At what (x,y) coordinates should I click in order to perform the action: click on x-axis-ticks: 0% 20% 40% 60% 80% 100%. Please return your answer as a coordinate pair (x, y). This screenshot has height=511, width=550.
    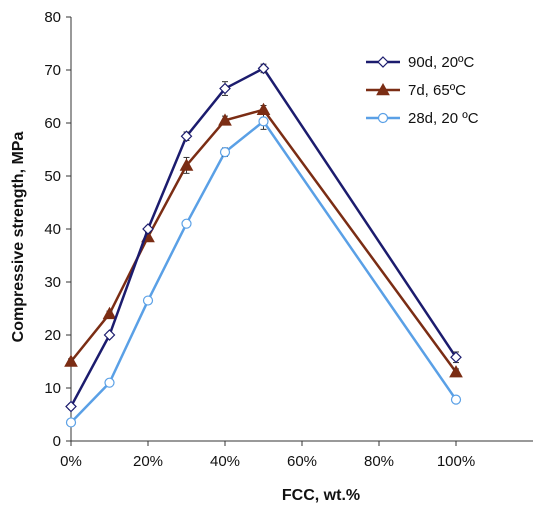
    Looking at the image, I should click on (267, 455).